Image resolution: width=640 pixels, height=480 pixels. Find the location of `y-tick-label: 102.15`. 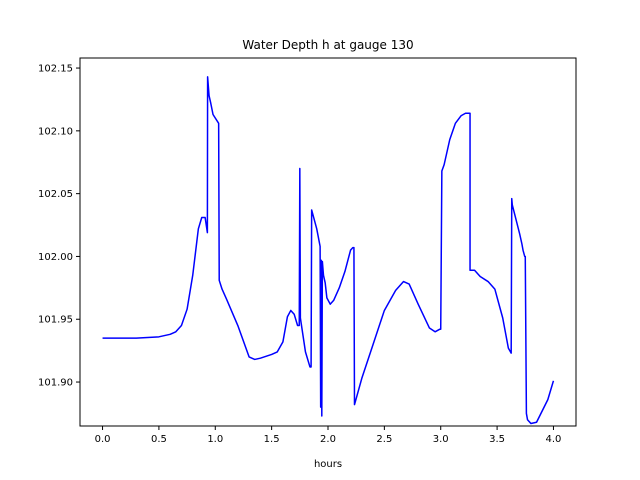

y-tick-label: 102.15 is located at coordinates (55, 69).